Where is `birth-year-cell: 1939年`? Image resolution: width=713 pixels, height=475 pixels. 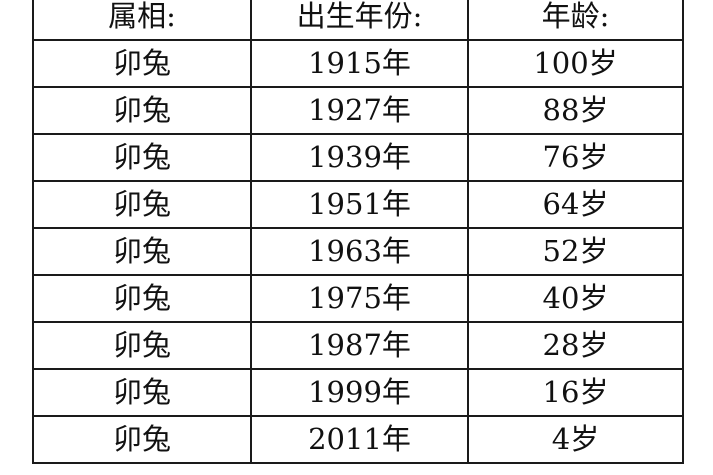 birth-year-cell: 1939年 is located at coordinates (359, 157).